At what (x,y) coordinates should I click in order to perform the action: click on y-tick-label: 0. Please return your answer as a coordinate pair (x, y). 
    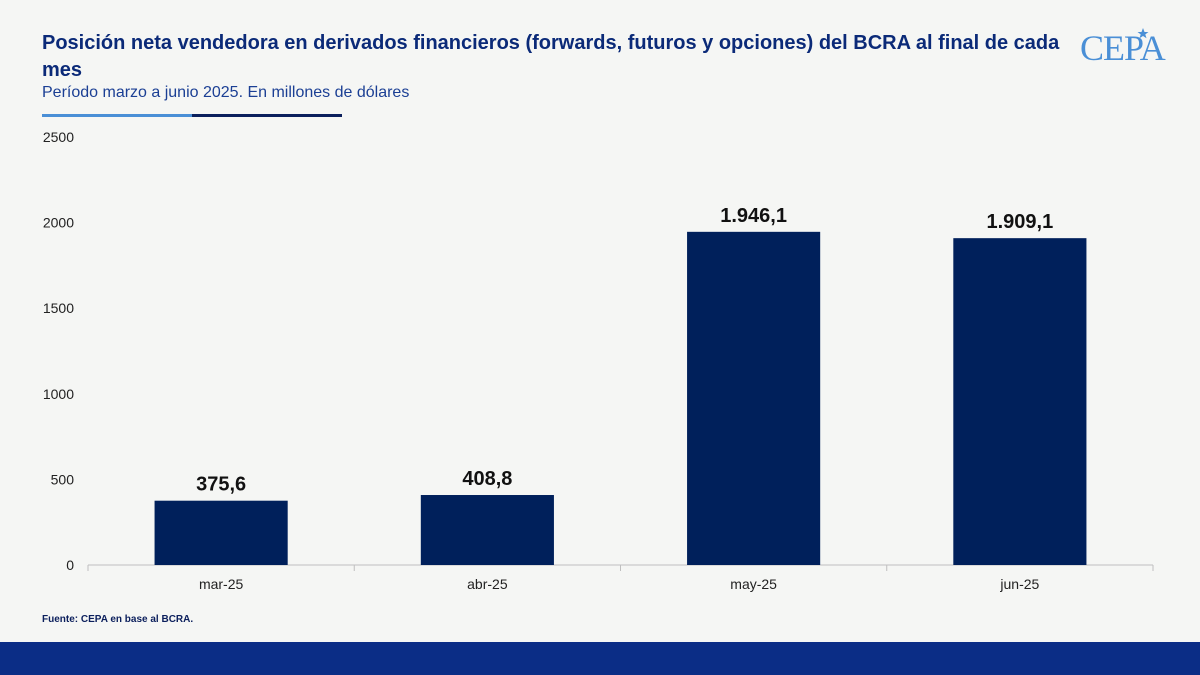
    Looking at the image, I should click on (70, 565).